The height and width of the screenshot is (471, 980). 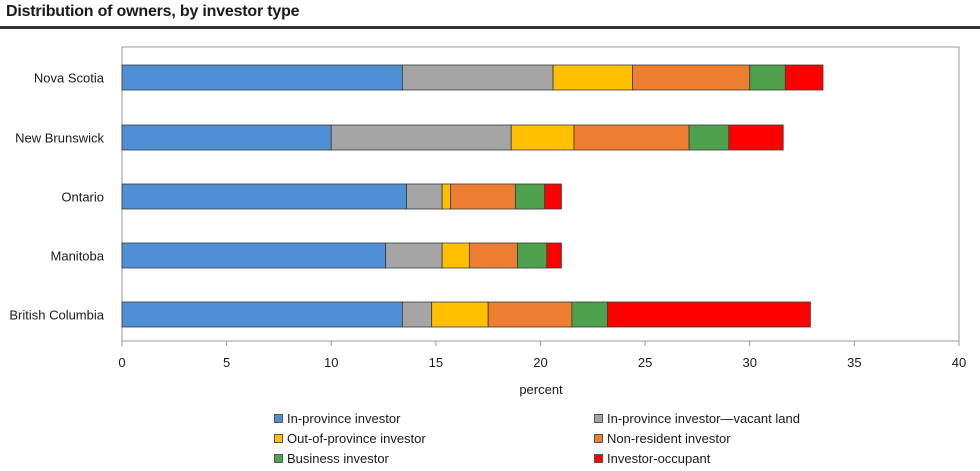 I want to click on legend-item: In-province investor—vacant land, so click(x=697, y=418).